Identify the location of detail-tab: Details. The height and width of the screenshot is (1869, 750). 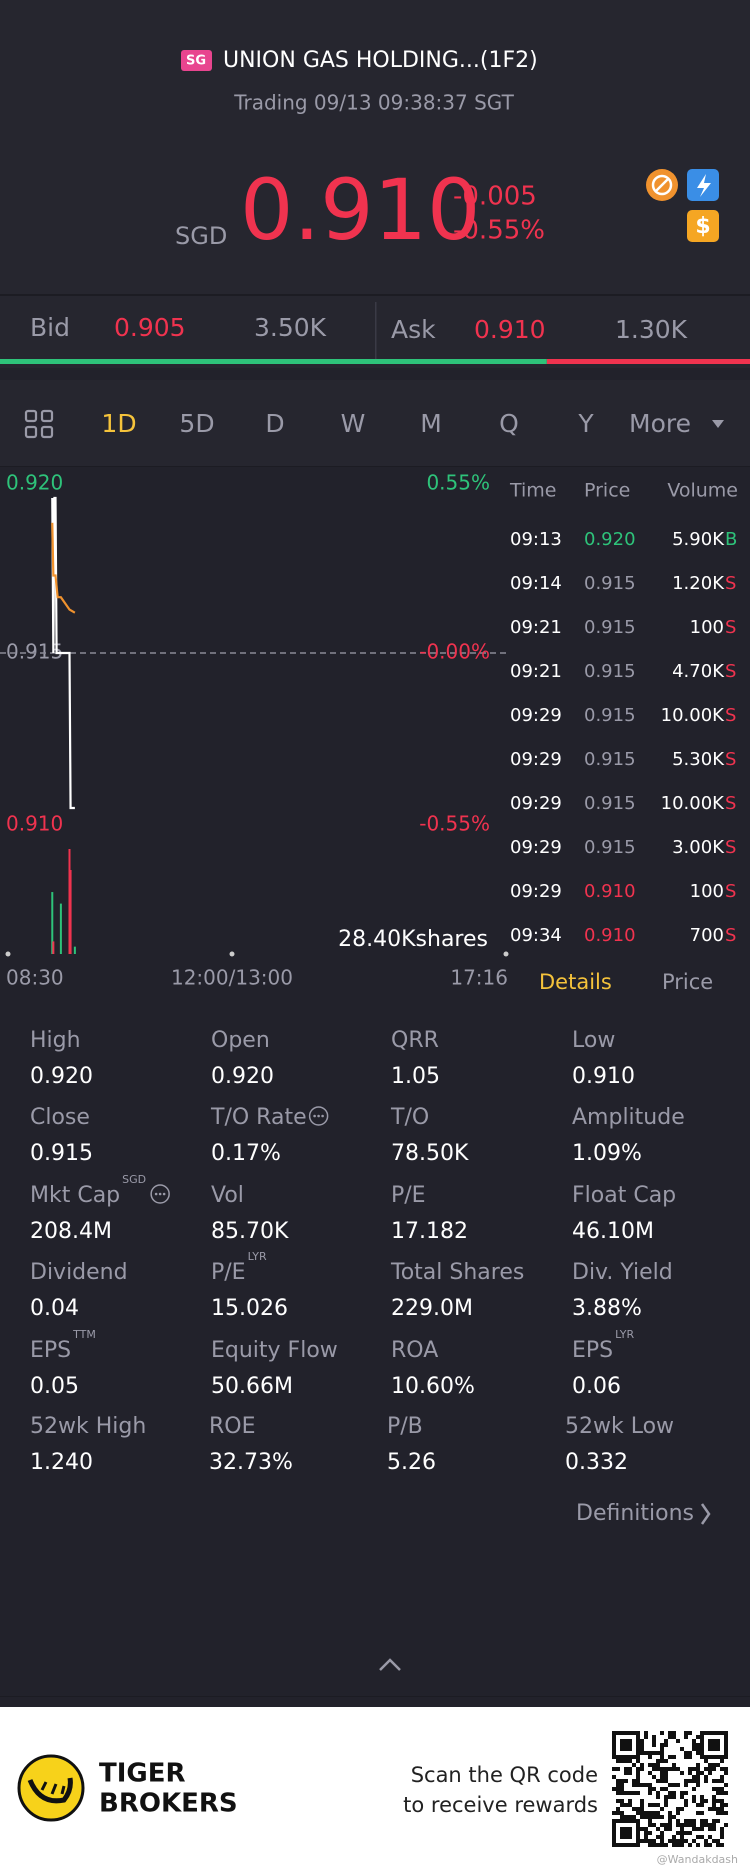
(575, 982).